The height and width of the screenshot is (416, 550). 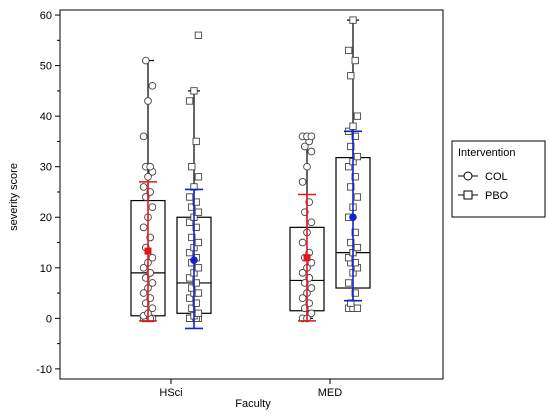 I want to click on x-tick-label: HSci, so click(x=170, y=393).